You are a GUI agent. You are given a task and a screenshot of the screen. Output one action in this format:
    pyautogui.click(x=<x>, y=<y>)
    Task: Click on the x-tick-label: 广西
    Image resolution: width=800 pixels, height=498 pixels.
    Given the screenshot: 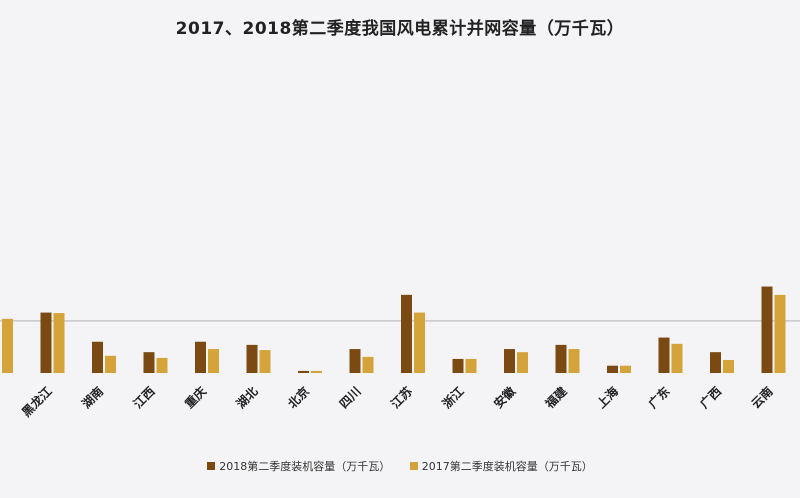 What is the action you would take?
    pyautogui.click(x=711, y=398)
    